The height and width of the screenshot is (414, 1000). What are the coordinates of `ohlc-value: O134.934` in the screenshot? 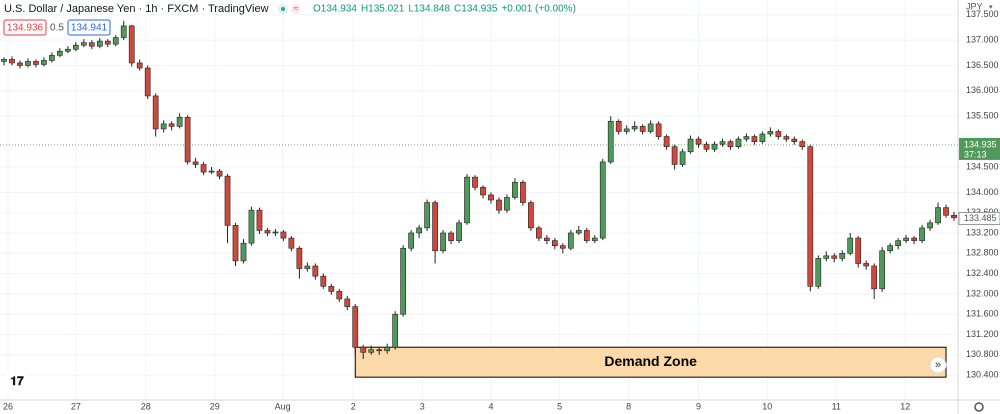 It's located at (335, 9).